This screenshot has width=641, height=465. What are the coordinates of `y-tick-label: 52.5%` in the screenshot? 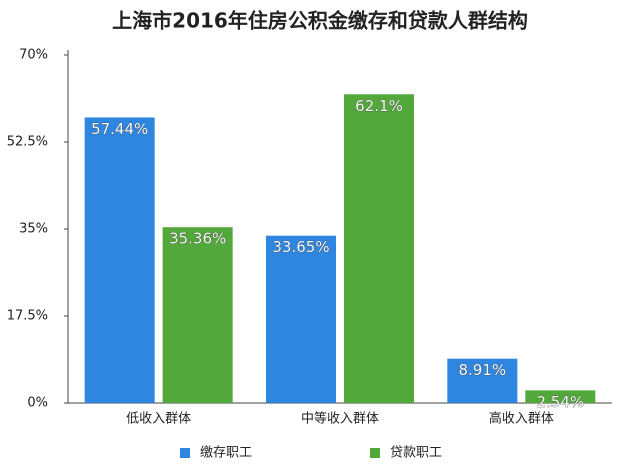 It's located at (27, 142).